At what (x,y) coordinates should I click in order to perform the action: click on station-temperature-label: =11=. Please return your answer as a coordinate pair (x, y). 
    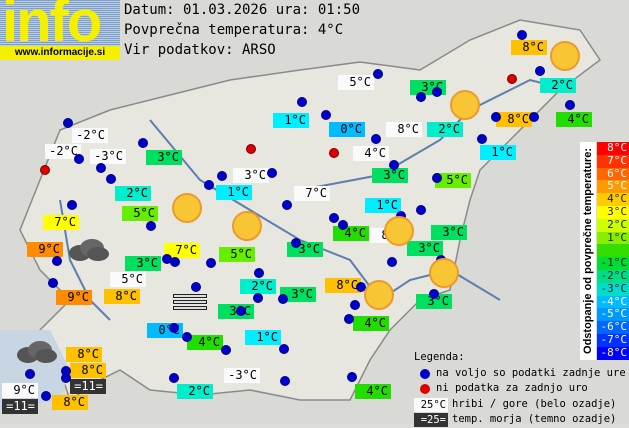
    Looking at the image, I should click on (88, 386).